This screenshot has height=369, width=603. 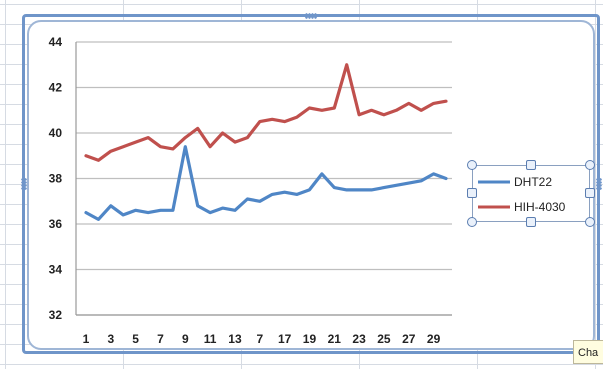 I want to click on x-tick-label: 23, so click(x=359, y=339).